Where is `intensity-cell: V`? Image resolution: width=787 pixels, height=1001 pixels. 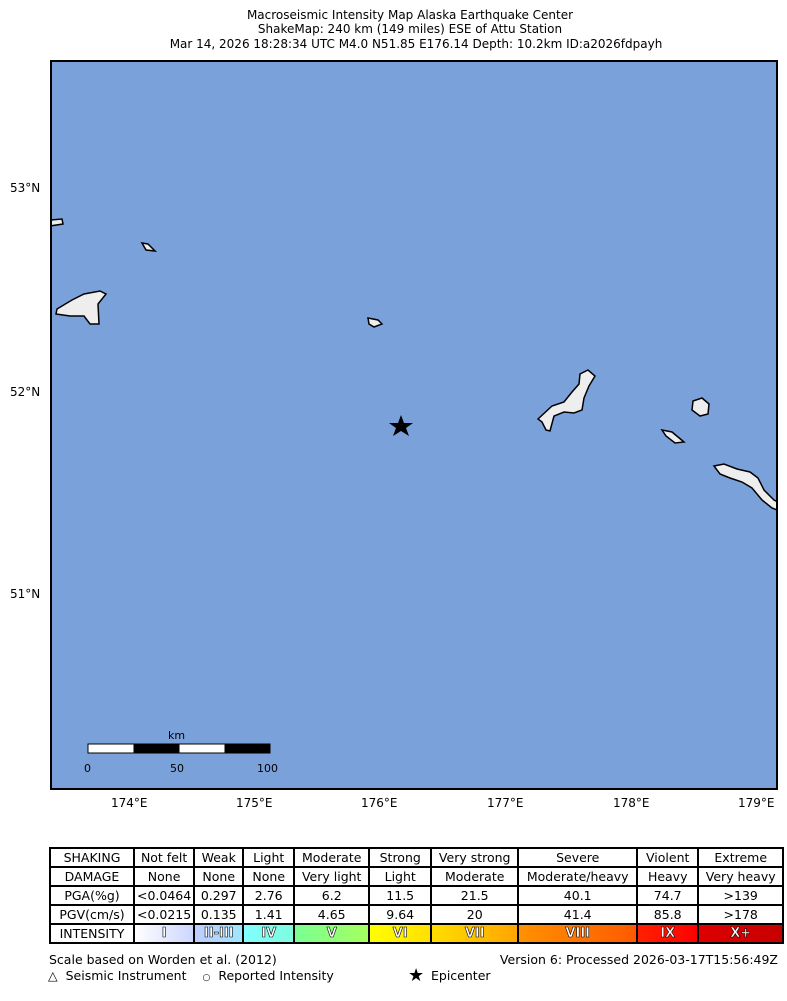 intensity-cell: V is located at coordinates (332, 933).